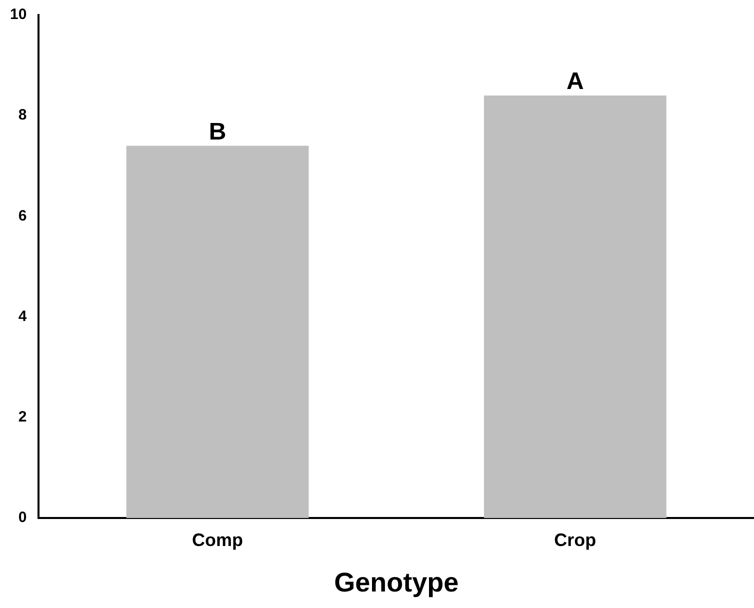  I want to click on y-tick-label: 0, so click(22, 517).